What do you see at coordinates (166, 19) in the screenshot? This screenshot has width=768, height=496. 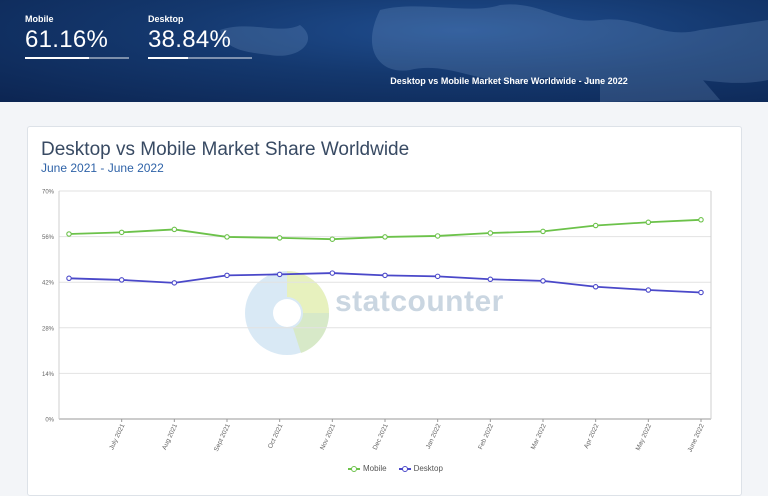 I see `desktop-stat-label: Desktop` at bounding box center [166, 19].